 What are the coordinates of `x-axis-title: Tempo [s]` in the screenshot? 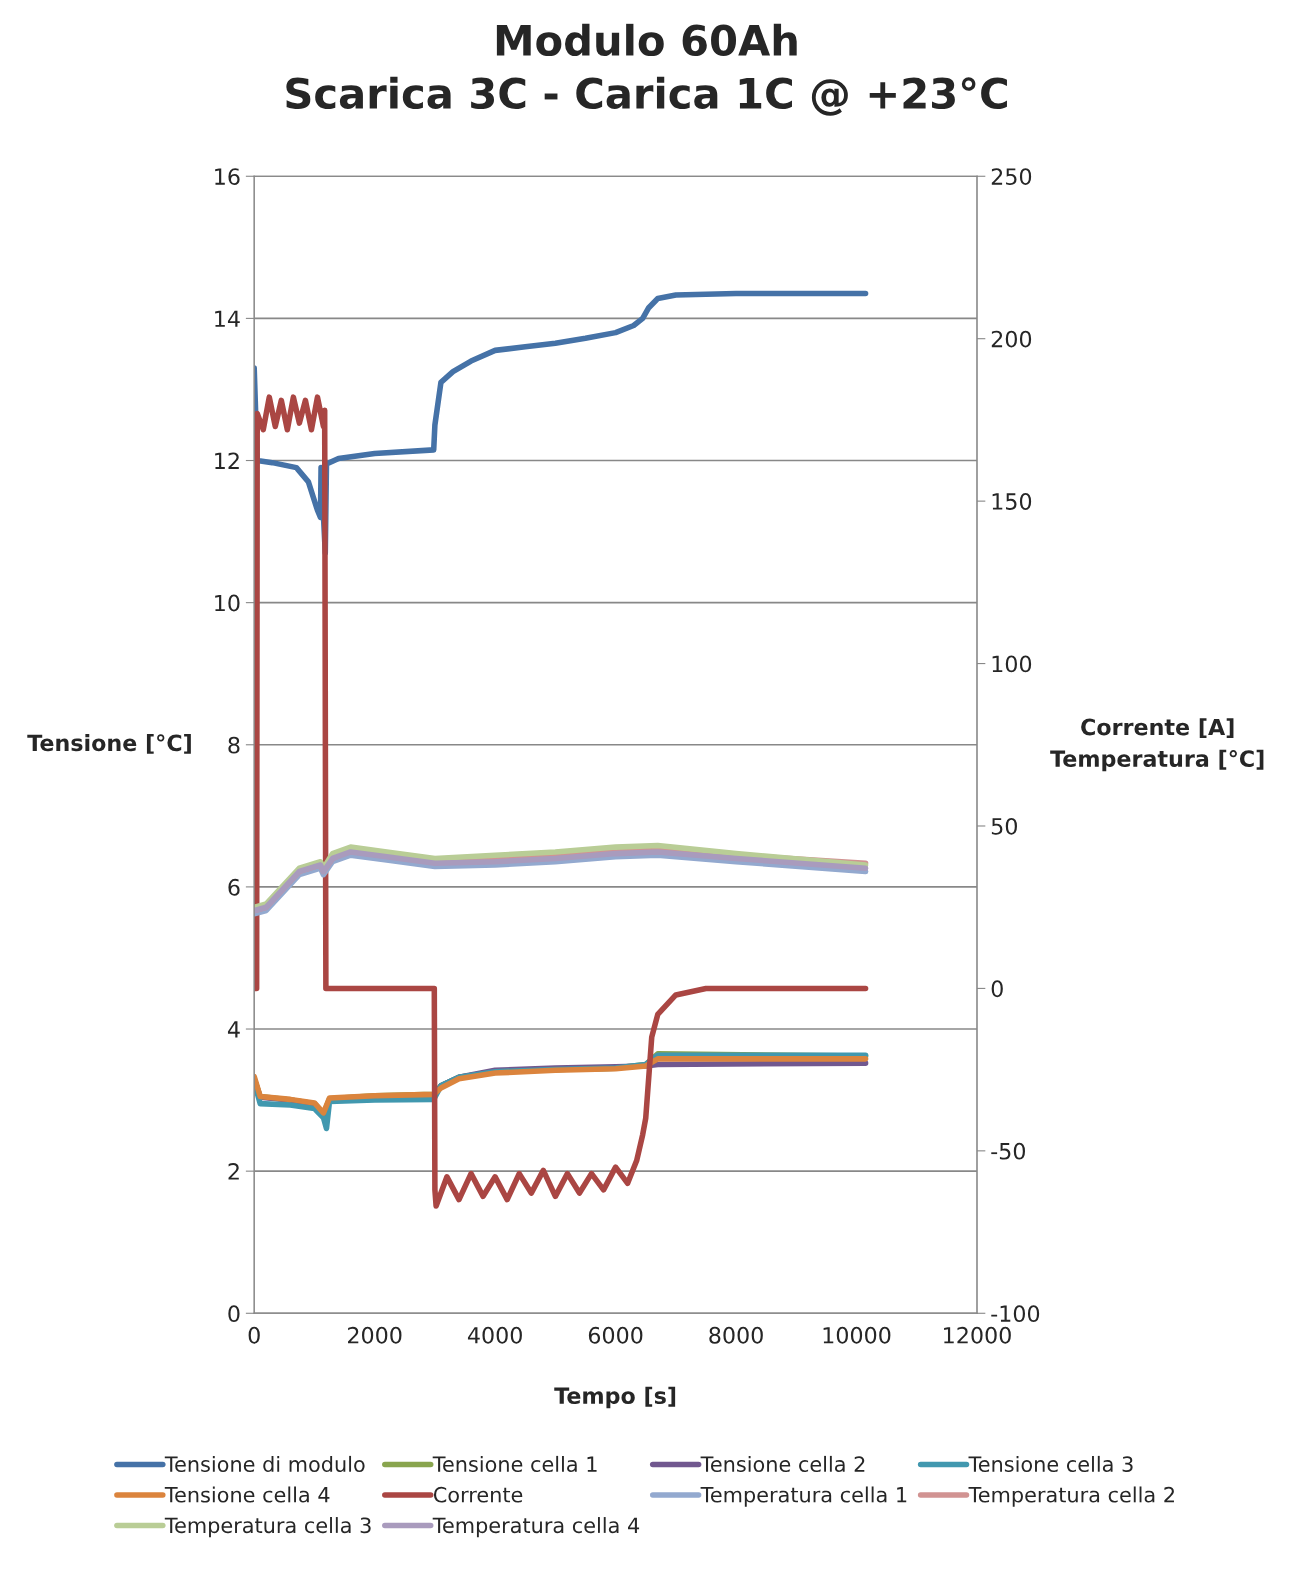 It's located at (615, 1397).